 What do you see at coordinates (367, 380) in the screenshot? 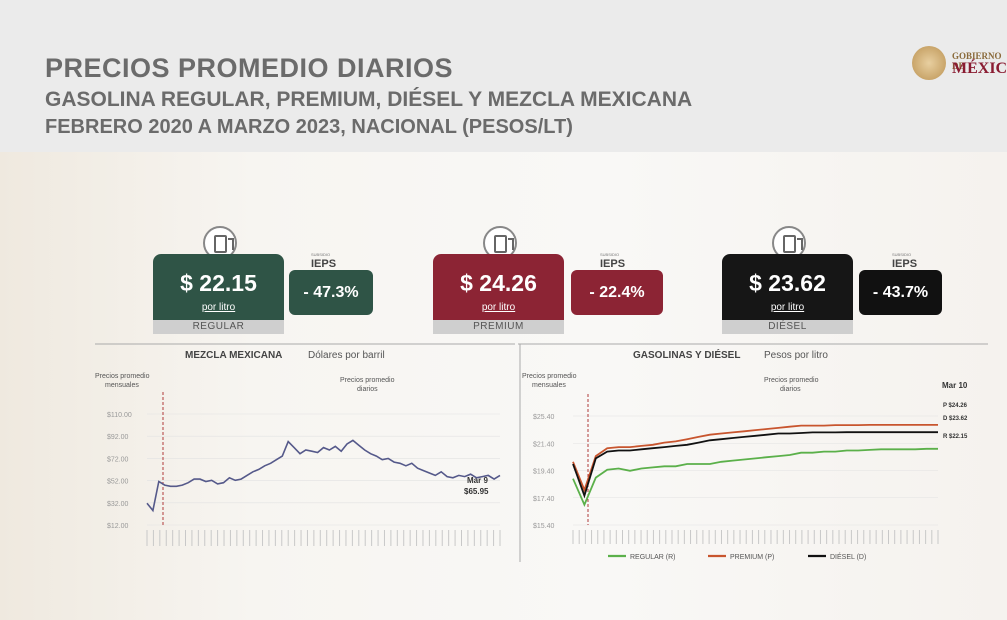
I see `chart1-annotation-daily-1: Precios promedio` at bounding box center [367, 380].